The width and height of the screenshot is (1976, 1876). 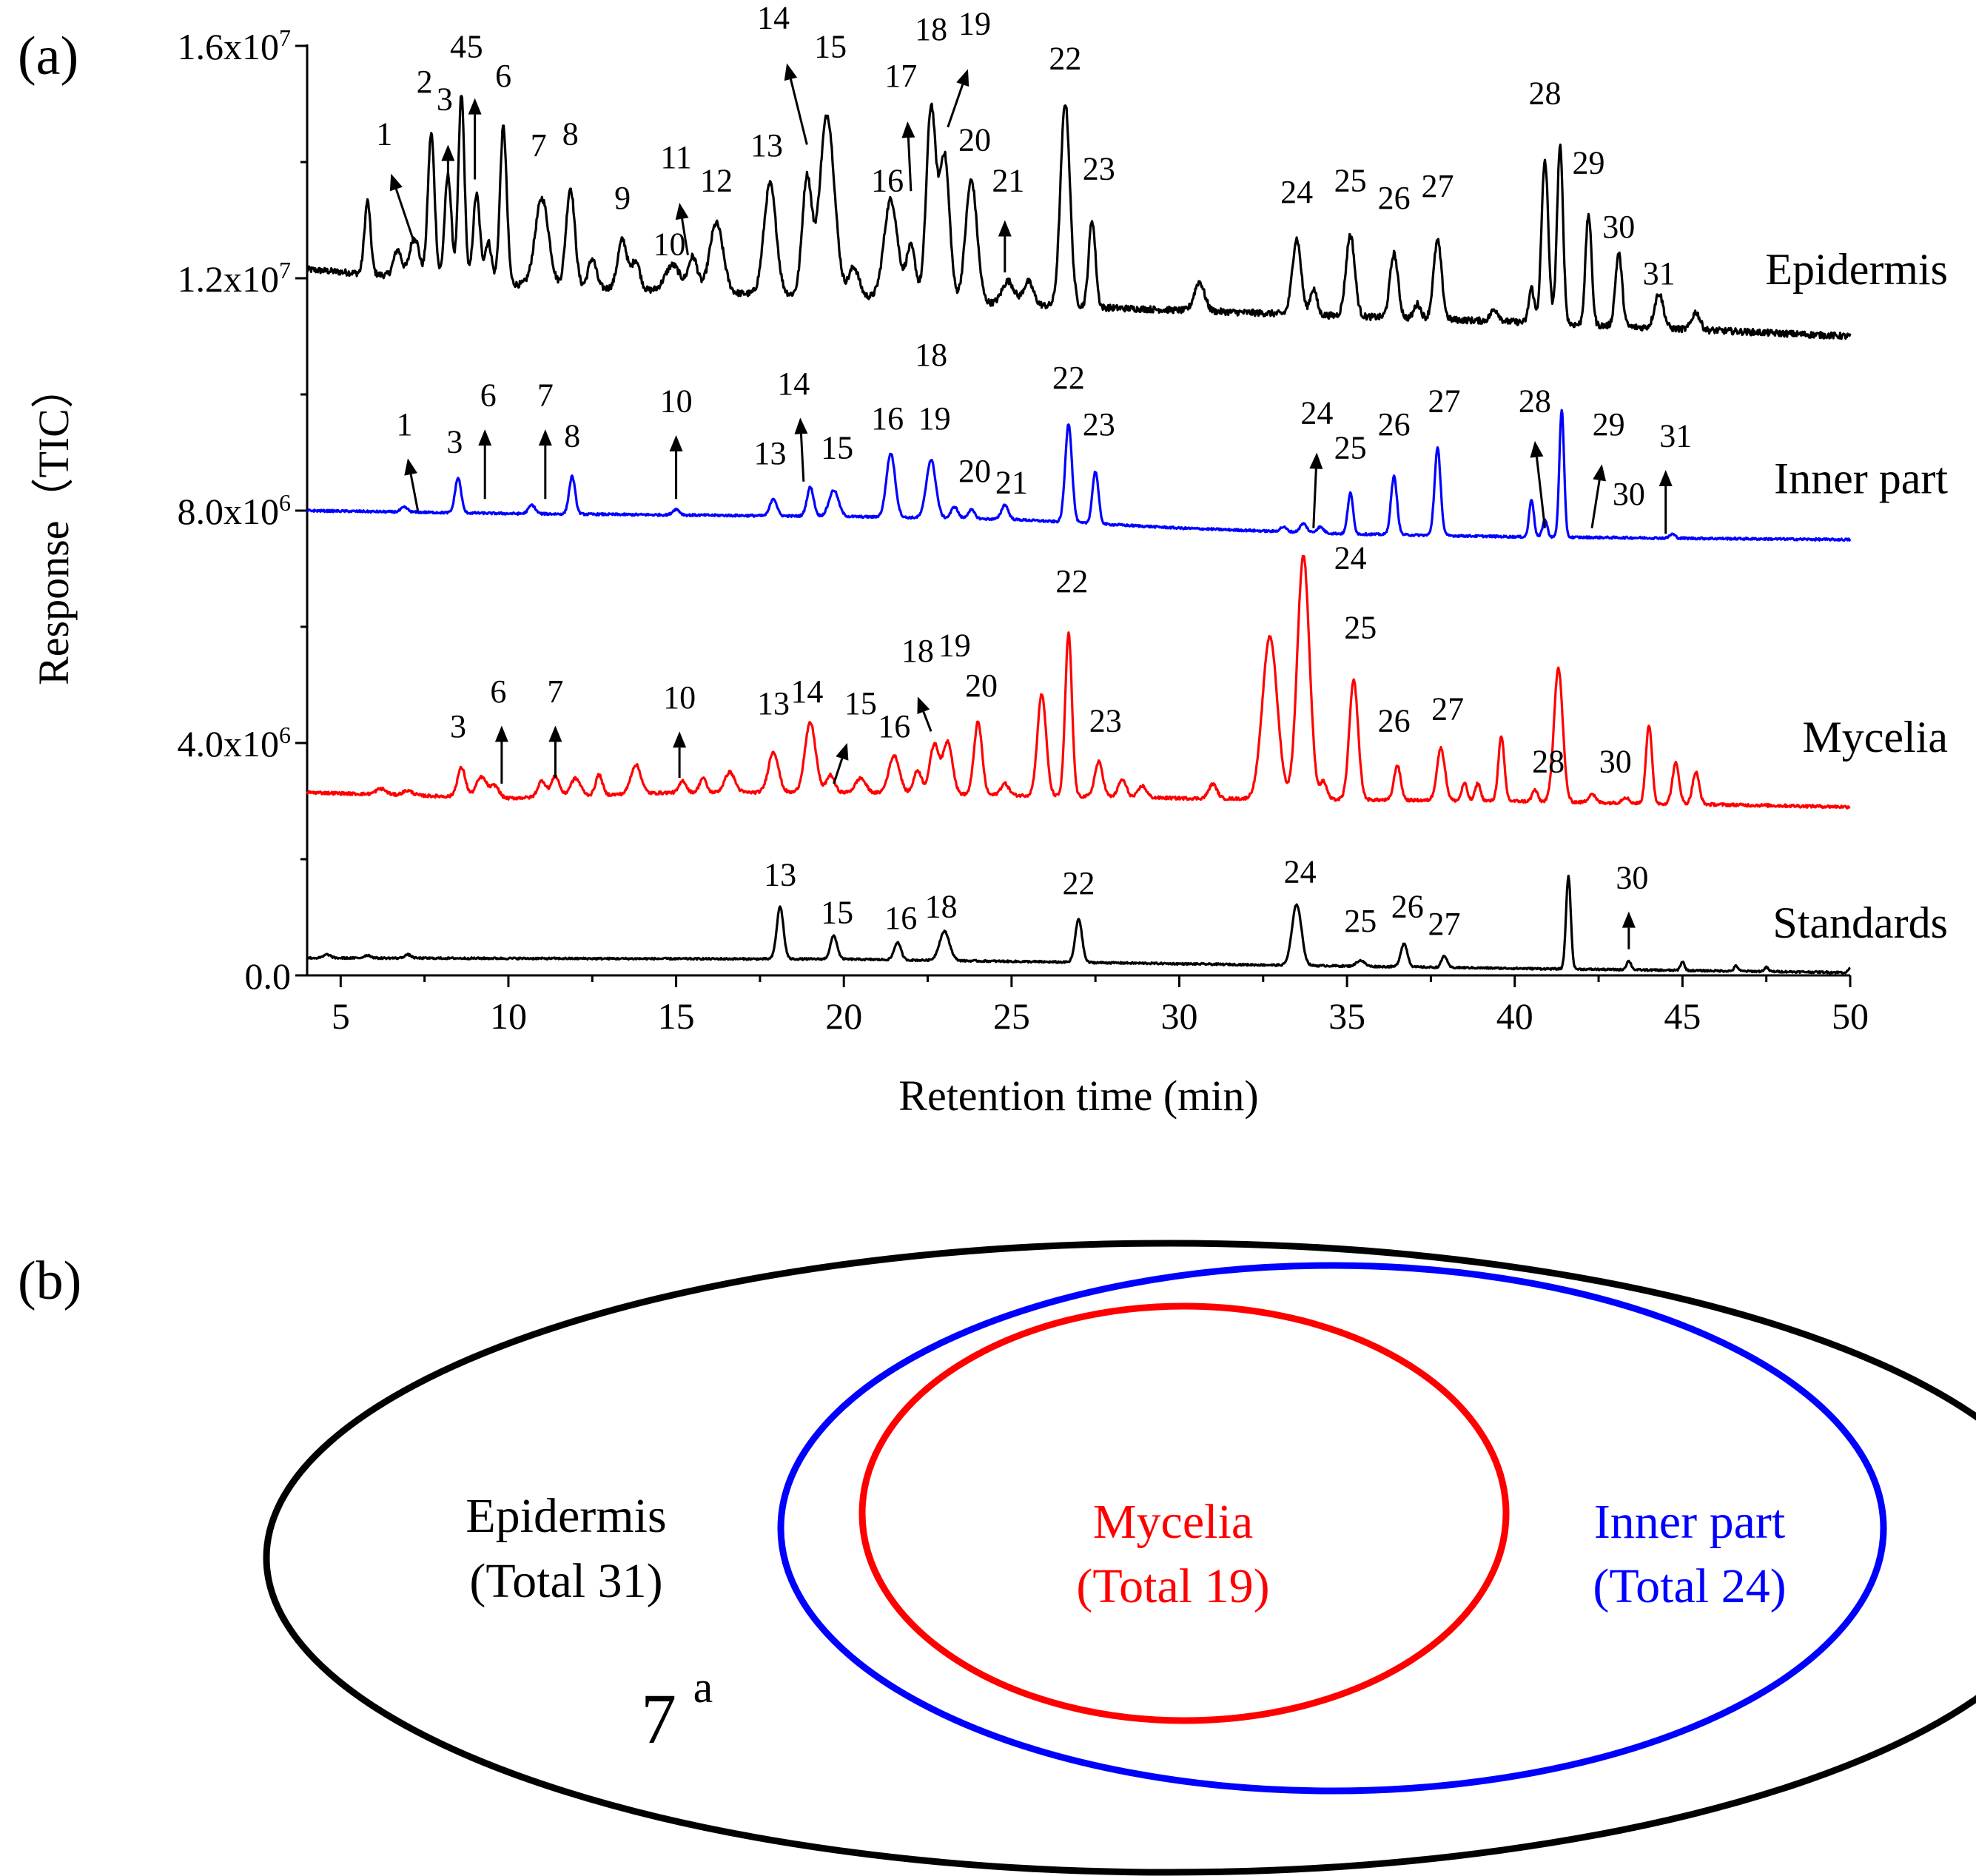 What do you see at coordinates (235, 510) in the screenshot?
I see `y-tick-label: 8.0x106` at bounding box center [235, 510].